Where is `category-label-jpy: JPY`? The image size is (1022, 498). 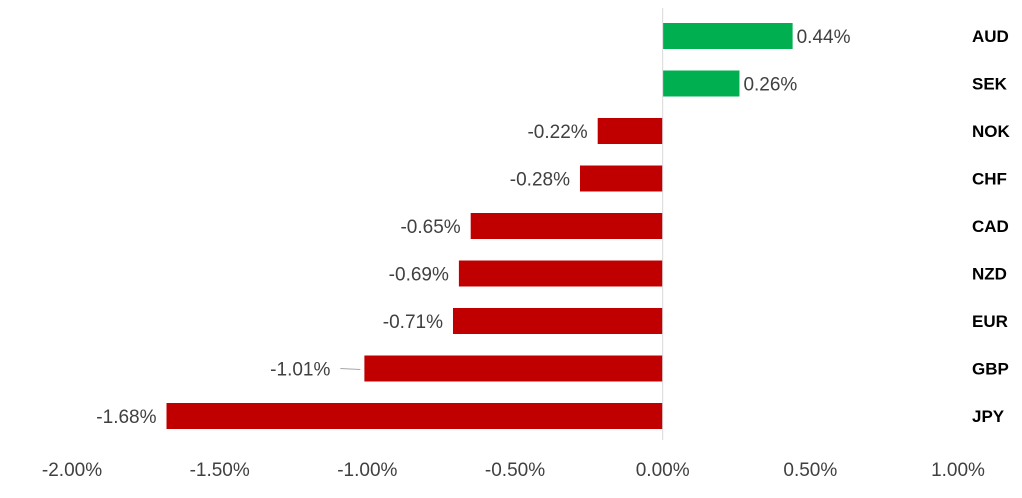
category-label-jpy: JPY is located at coordinates (988, 416).